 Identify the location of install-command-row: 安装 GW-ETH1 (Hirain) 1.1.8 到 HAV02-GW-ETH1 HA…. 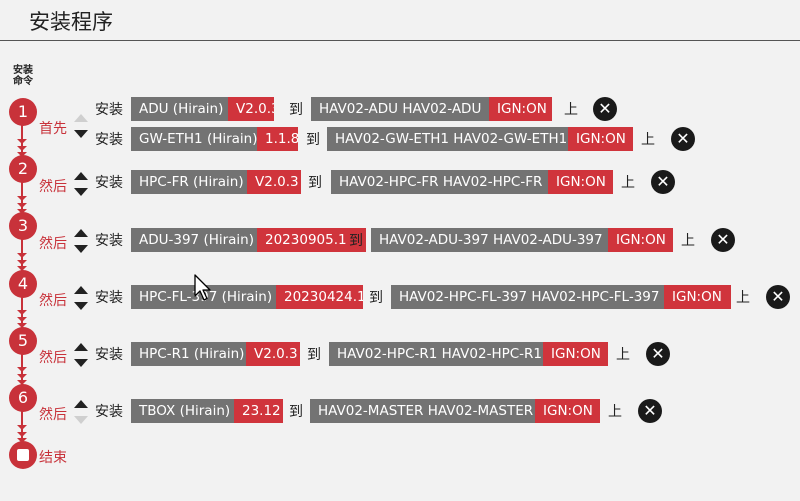
(400, 139).